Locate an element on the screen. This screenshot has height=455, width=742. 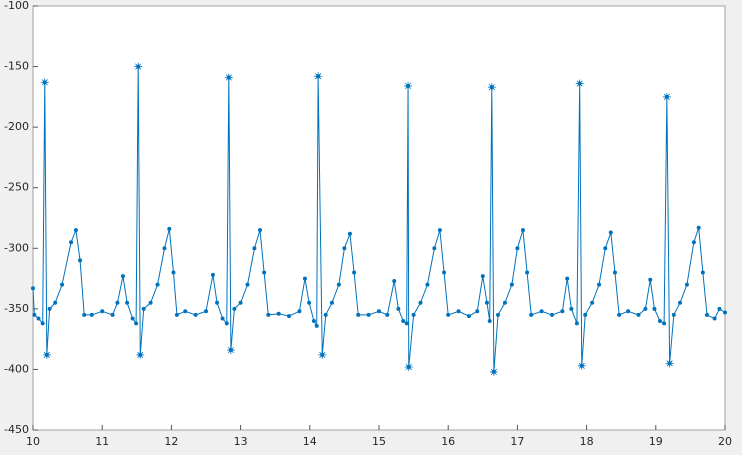
x-tick-label: 19 is located at coordinates (656, 441).